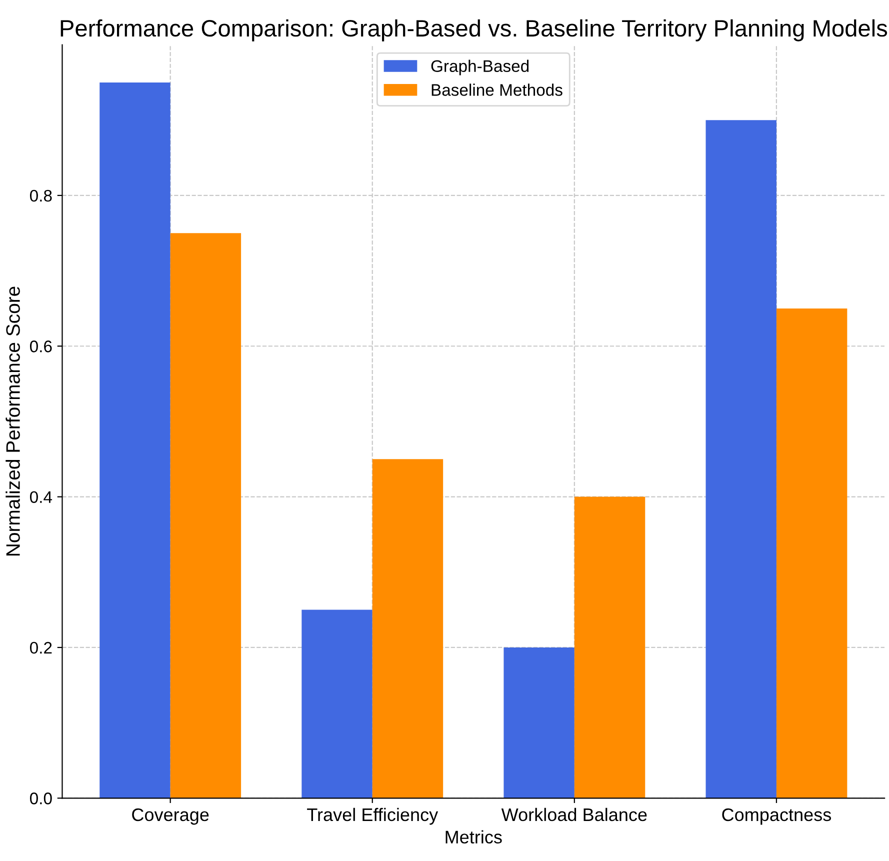  I want to click on x-tick-label: Coverage, so click(170, 816).